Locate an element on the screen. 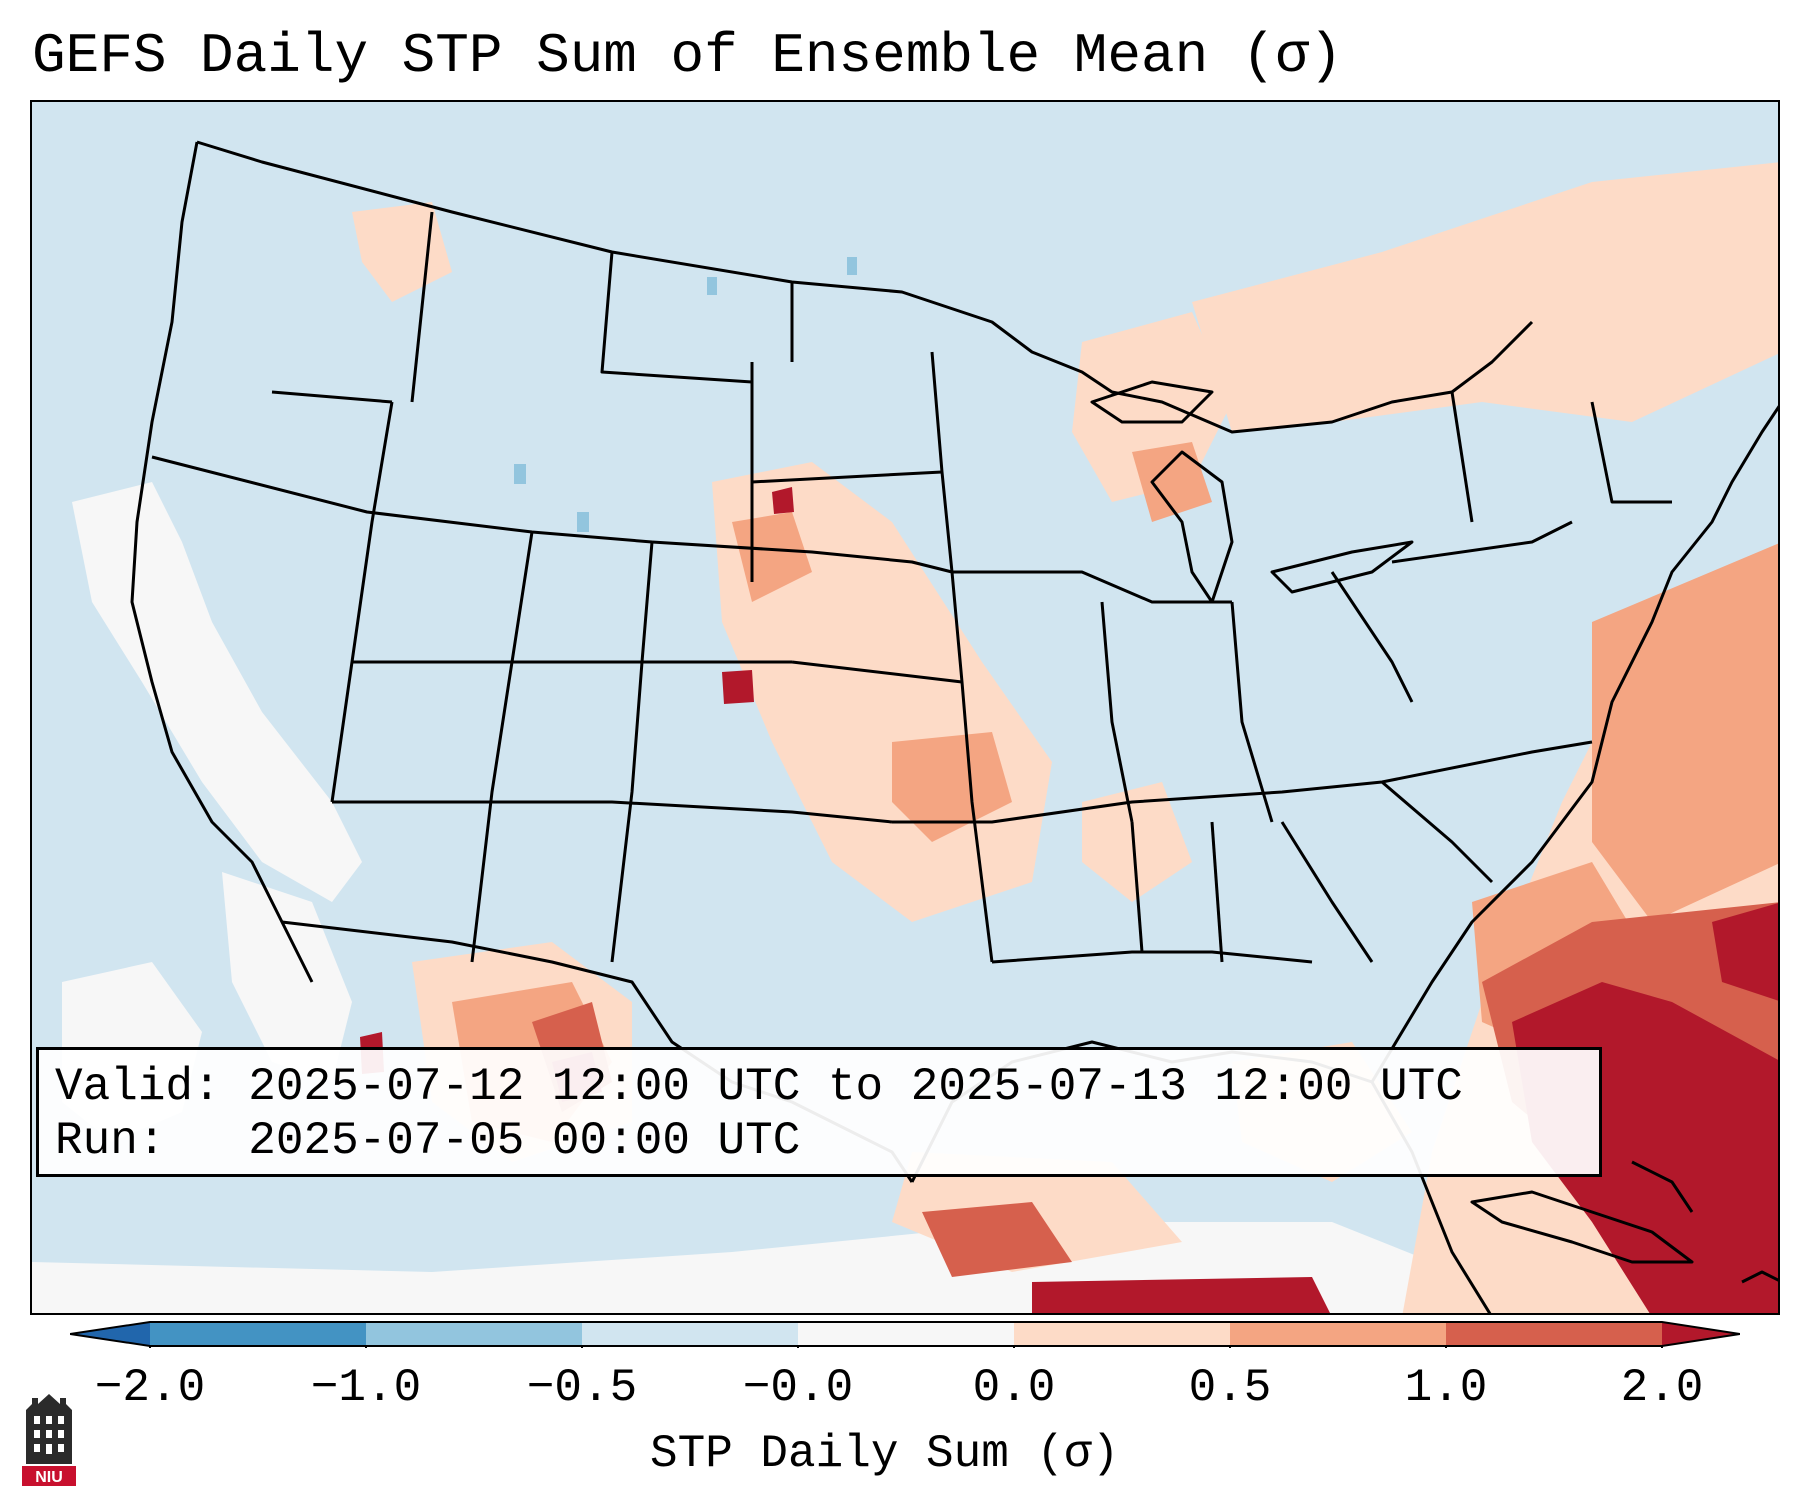 Image resolution: width=1803 pixels, height=1506 pixels. colorbar-segment-max is located at coordinates (1701, 1334).